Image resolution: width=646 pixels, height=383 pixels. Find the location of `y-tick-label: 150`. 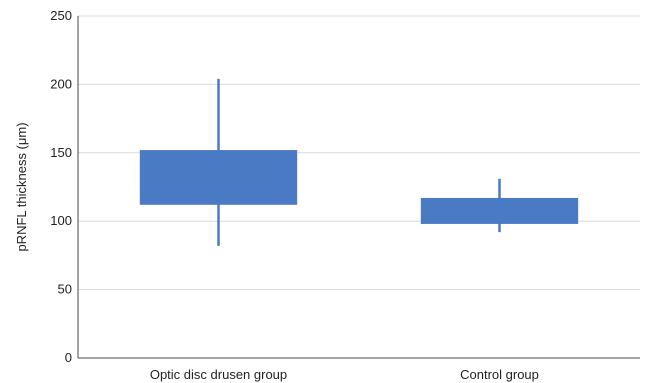

y-tick-label: 150 is located at coordinates (61, 152).